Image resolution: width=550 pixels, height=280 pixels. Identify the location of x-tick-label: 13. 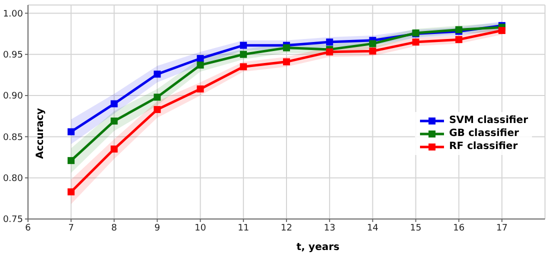
(330, 228).